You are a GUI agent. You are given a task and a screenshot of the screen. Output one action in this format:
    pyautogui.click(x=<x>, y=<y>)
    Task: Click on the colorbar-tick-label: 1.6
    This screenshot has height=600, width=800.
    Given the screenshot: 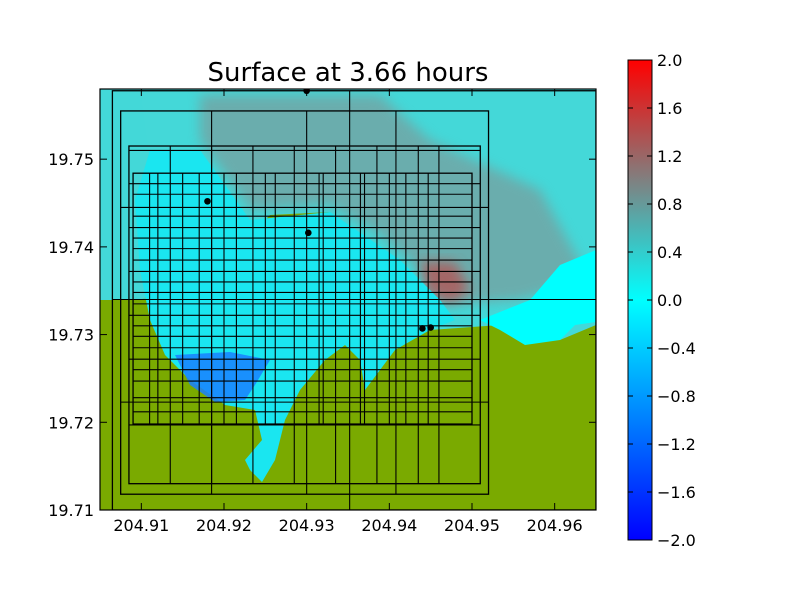 What is the action you would take?
    pyautogui.click(x=669, y=108)
    